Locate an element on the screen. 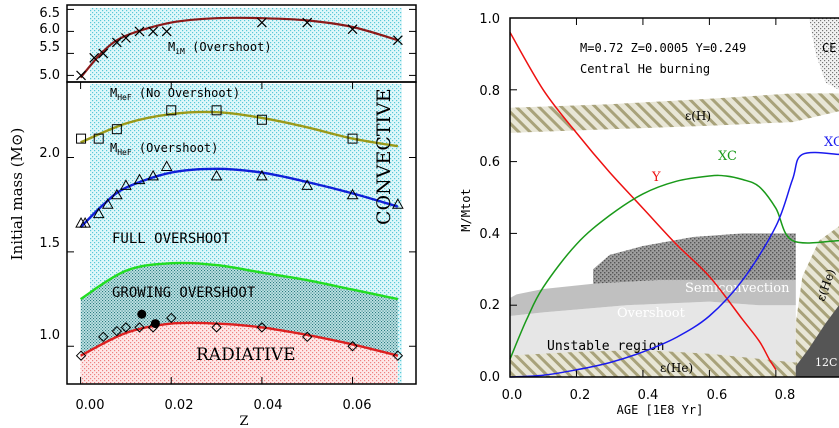  region-label-12c: 12C is located at coordinates (826, 362).